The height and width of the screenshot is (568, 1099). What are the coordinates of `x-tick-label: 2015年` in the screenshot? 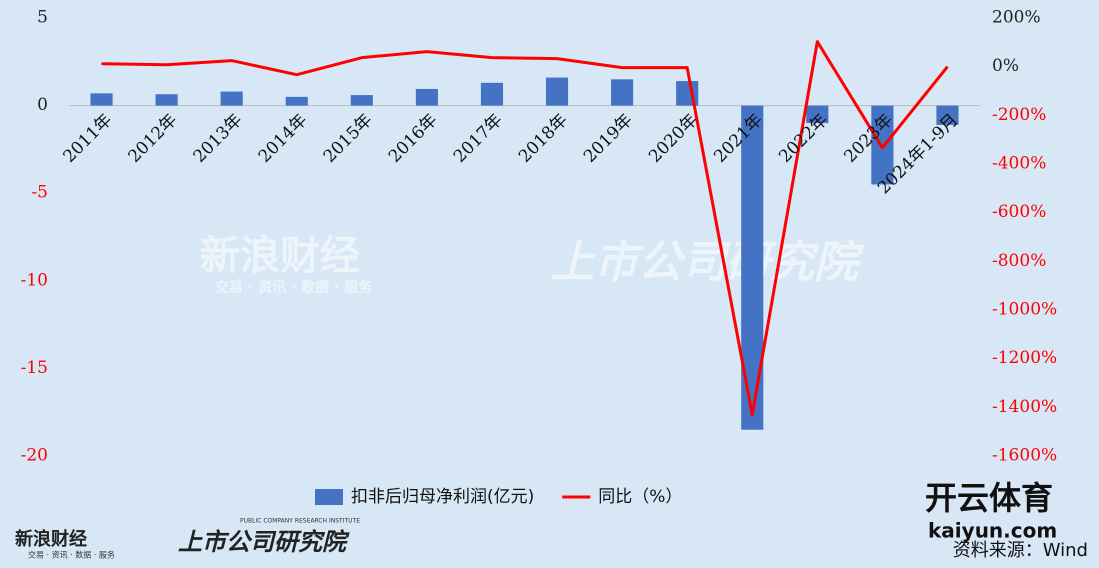 It's located at (348, 138).